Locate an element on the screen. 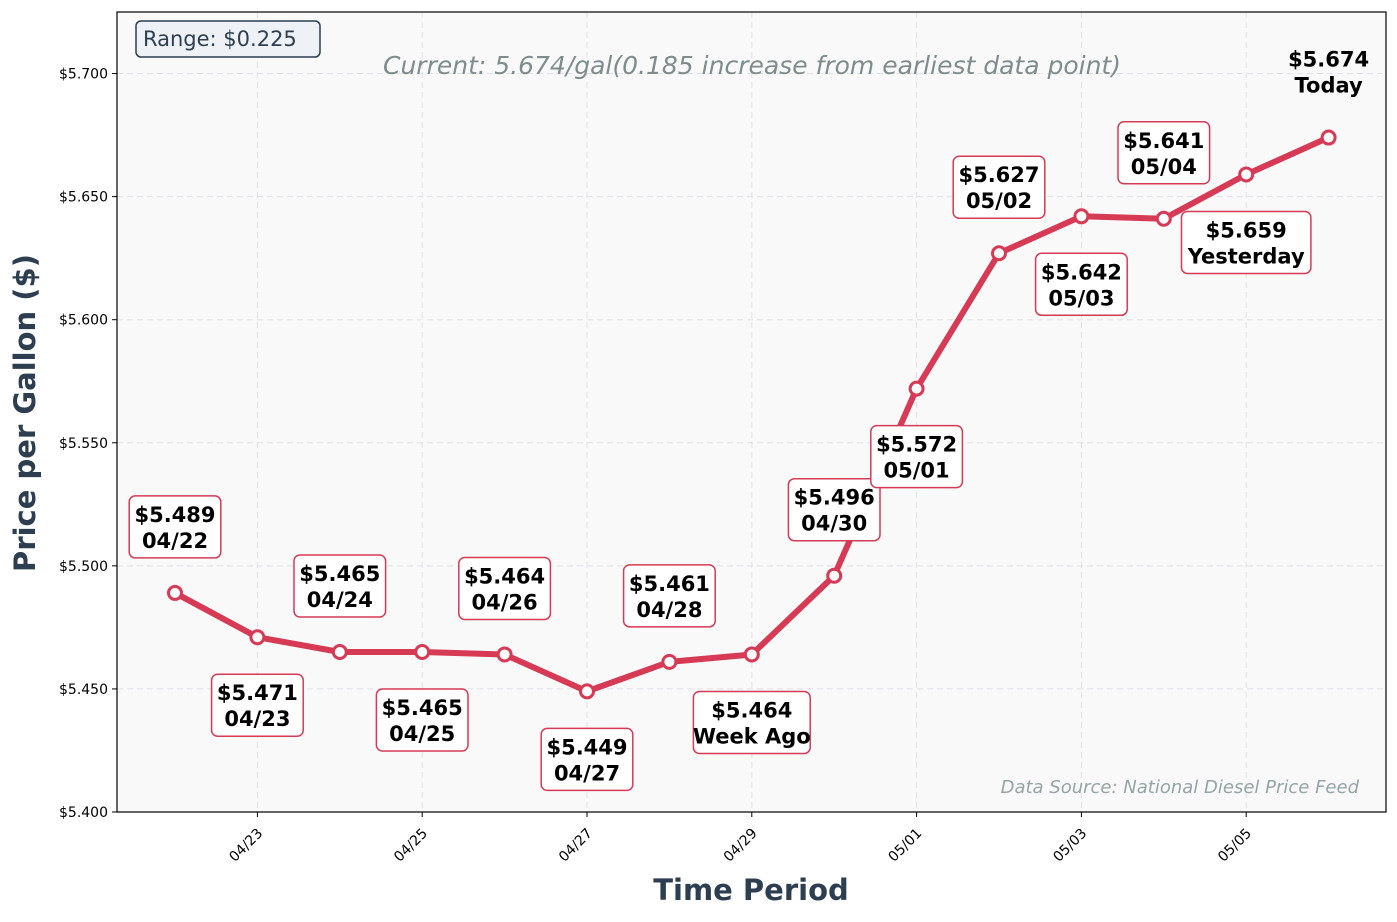 This screenshot has width=1397, height=922. point-label-price: $5.496 is located at coordinates (834, 498).